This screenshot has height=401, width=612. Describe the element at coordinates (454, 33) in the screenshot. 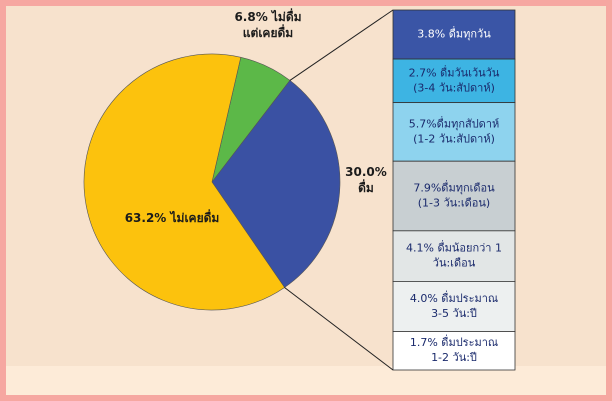

I see `data-label: 3.8% ดื่มทุกวัน` at that location.